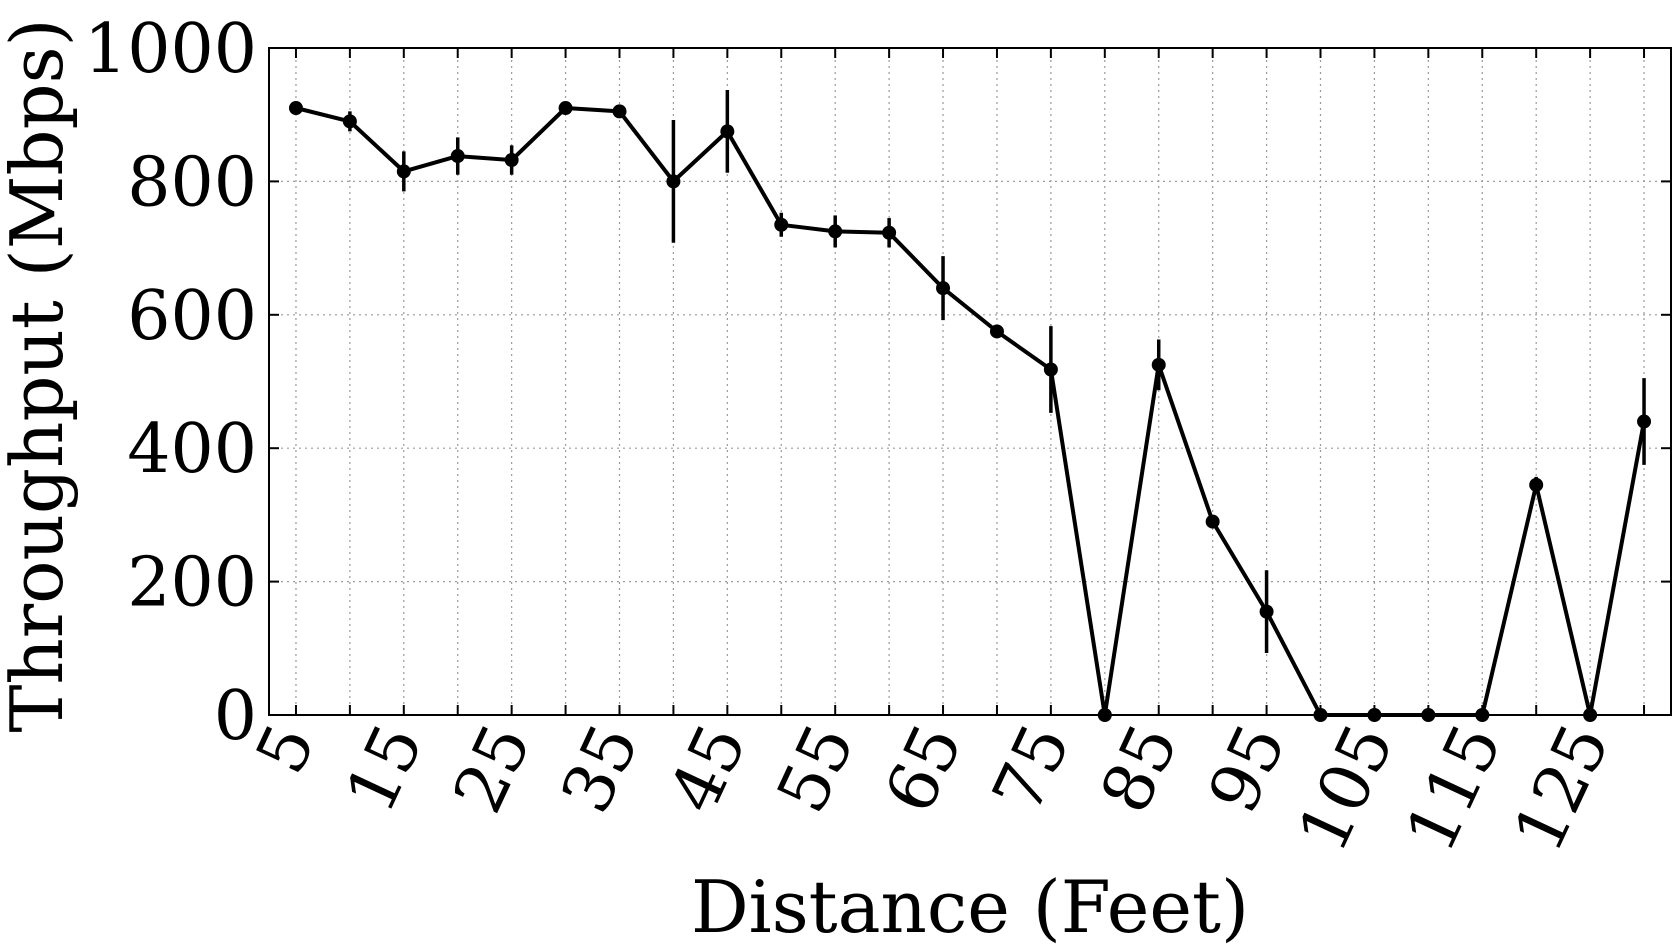 The height and width of the screenshot is (949, 1680). Describe the element at coordinates (816, 769) in the screenshot. I see `x-tick-label: 55` at that location.